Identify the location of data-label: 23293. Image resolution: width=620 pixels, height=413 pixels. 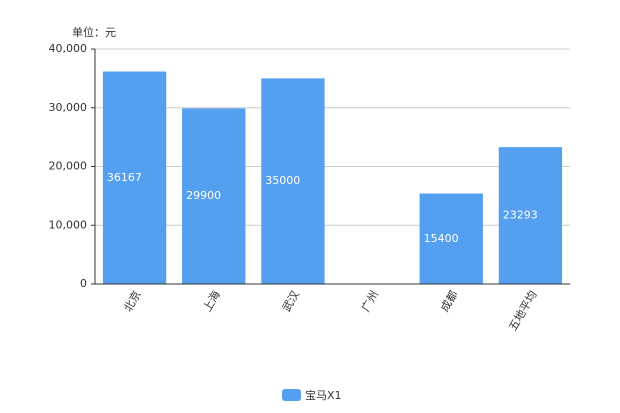
(520, 215).